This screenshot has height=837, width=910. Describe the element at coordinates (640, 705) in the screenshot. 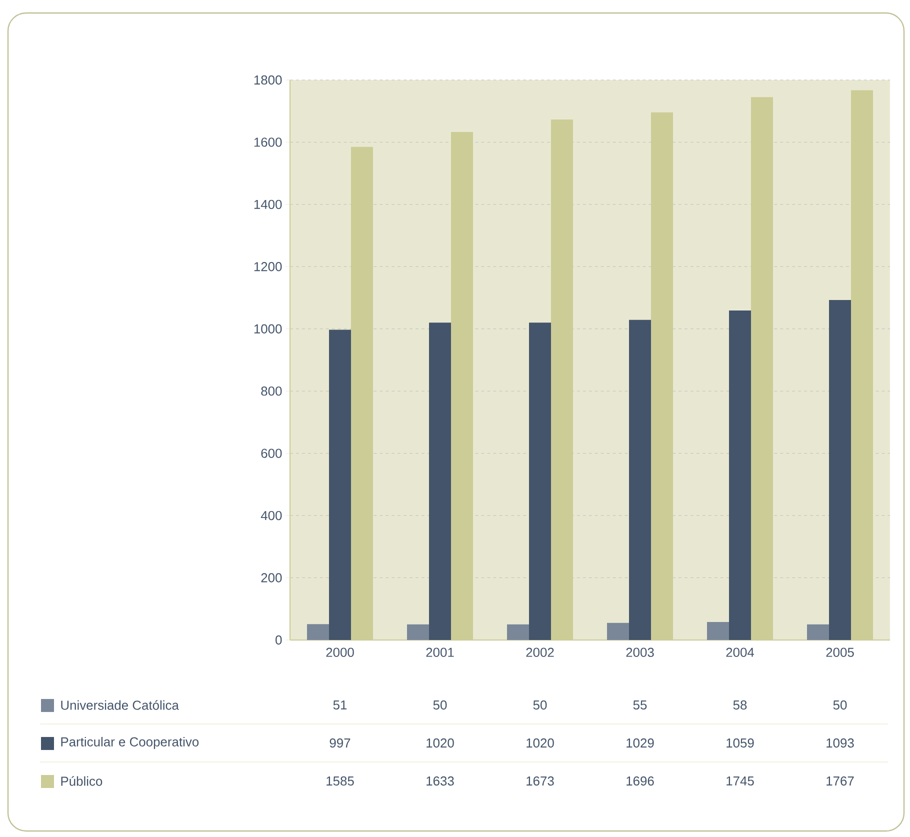

I see `data-label: 55` at that location.